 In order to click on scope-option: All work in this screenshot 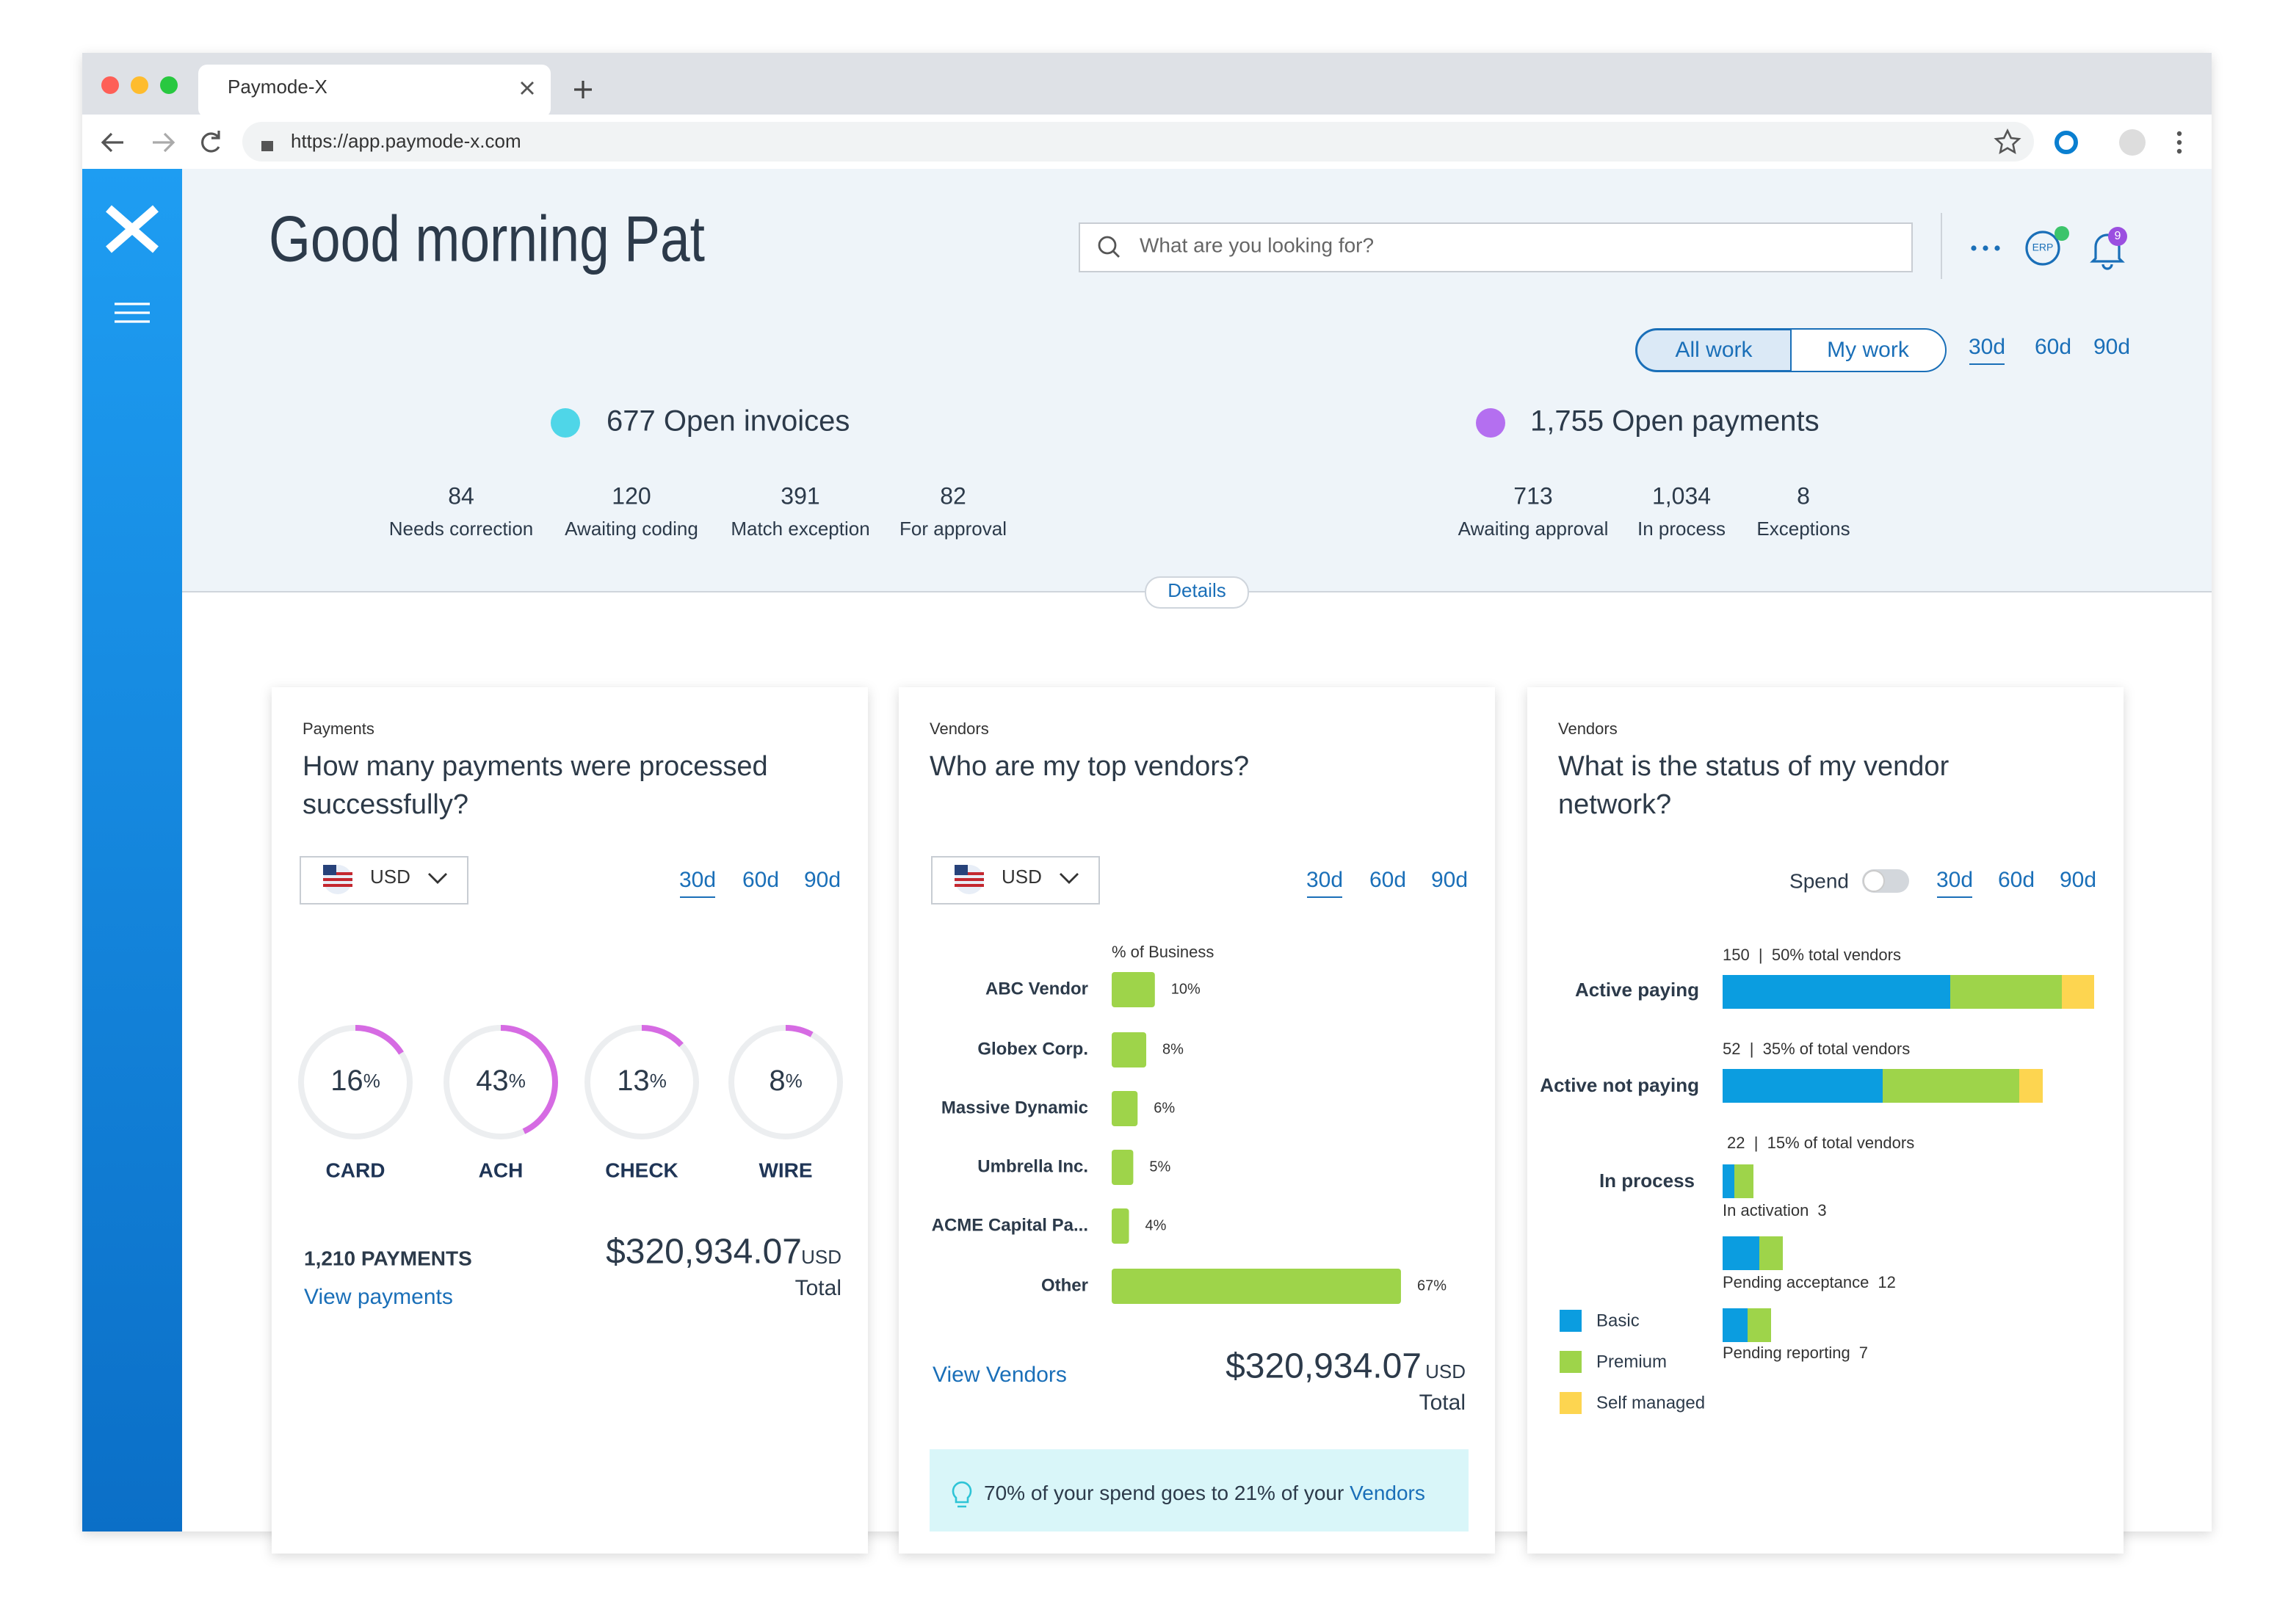, I will do `click(1714, 350)`.